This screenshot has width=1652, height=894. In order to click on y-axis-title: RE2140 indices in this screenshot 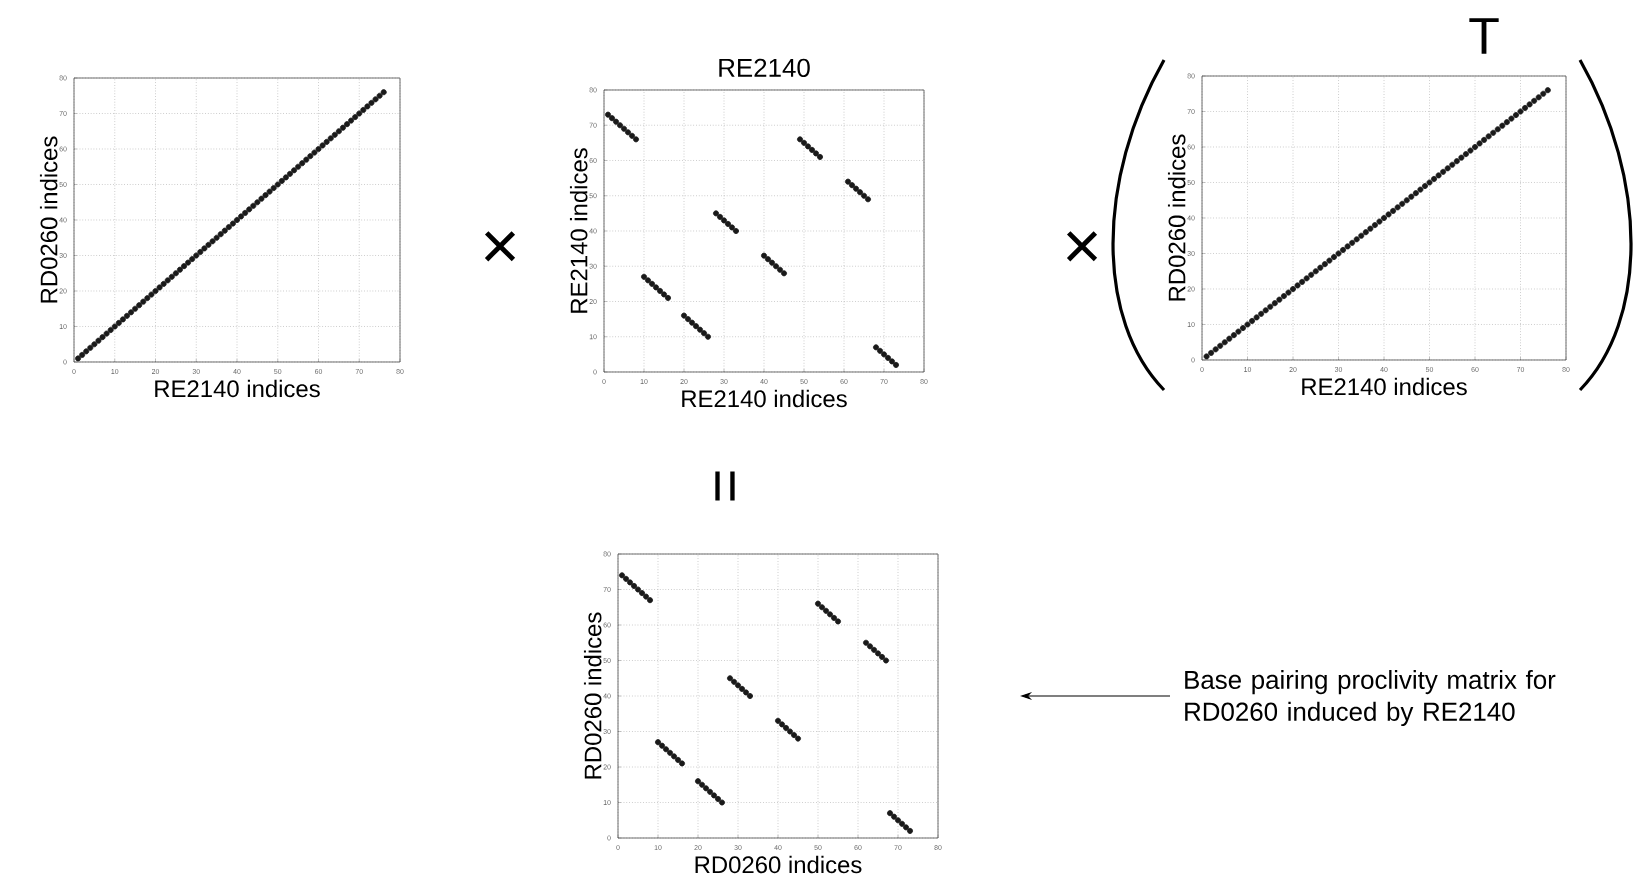, I will do `click(578, 230)`.